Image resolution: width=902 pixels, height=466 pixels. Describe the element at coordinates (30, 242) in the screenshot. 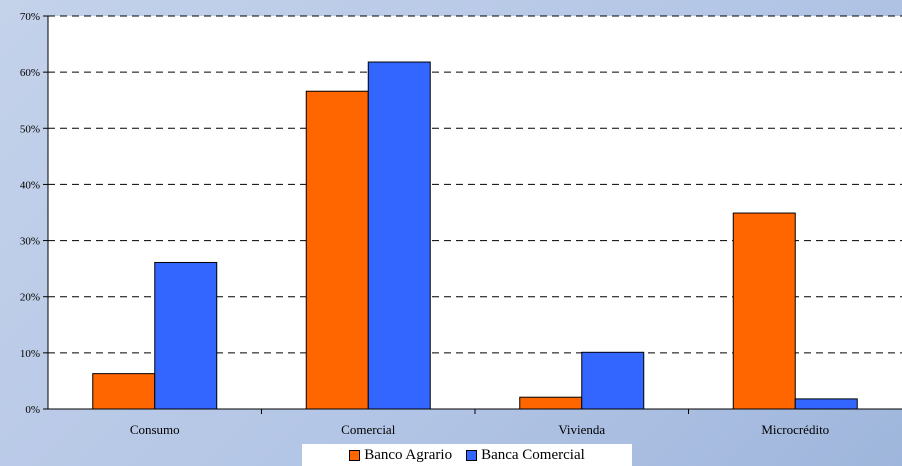

I see `y-tick-label: 30%` at that location.